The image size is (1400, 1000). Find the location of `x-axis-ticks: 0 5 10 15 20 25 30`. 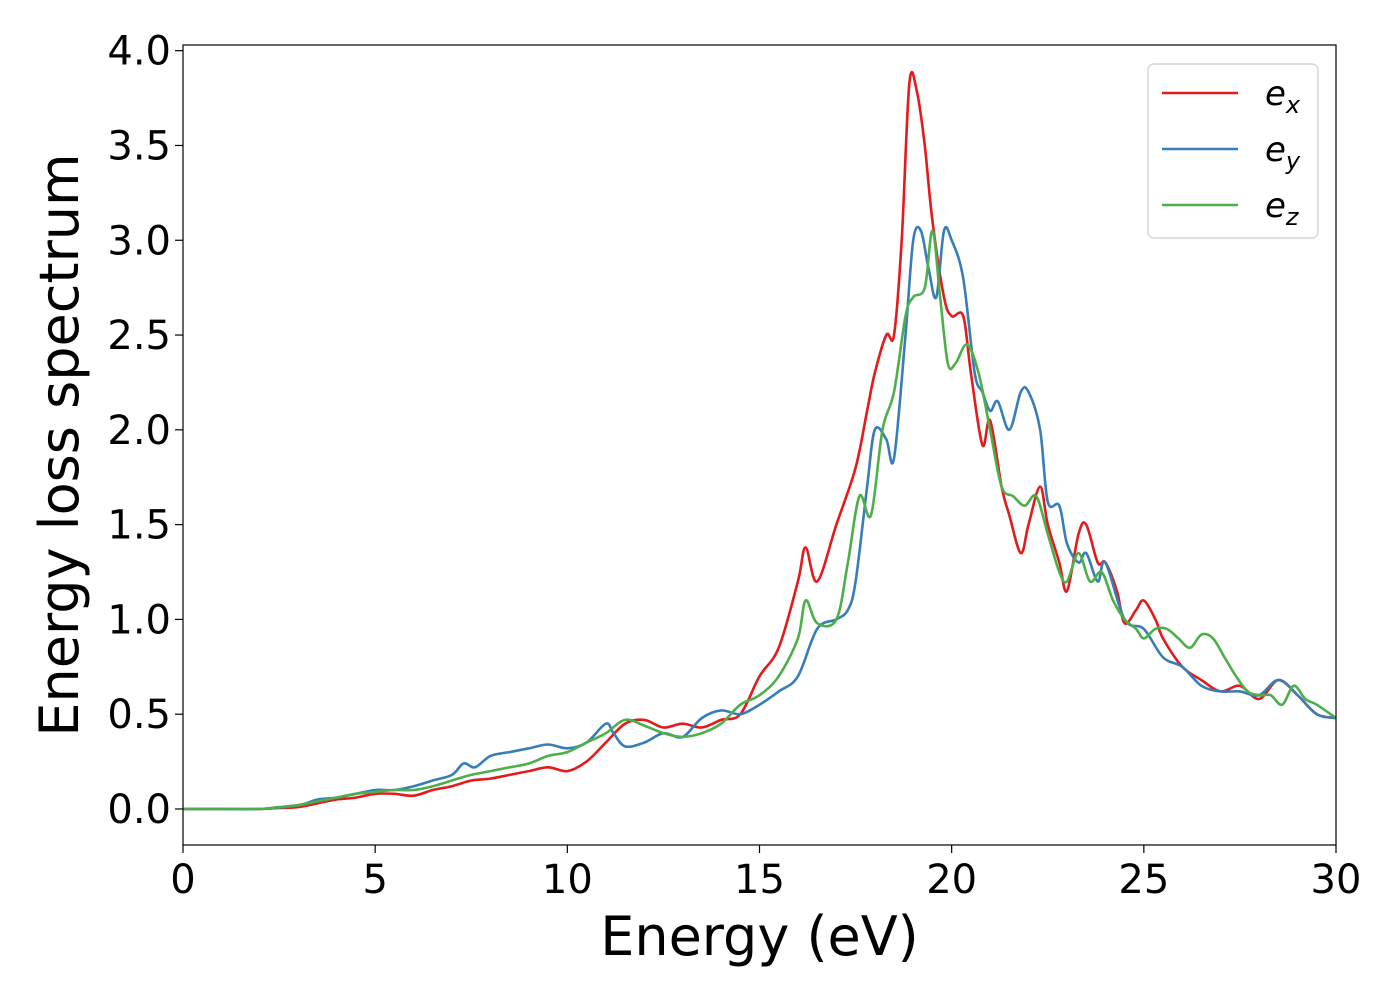

x-axis-ticks: 0 5 10 15 20 25 30 is located at coordinates (765, 874).